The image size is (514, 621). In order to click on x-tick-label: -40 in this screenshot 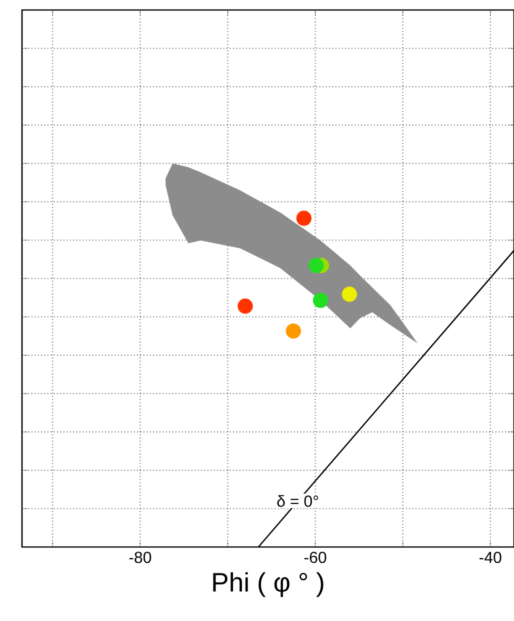, I will do `click(491, 558)`.